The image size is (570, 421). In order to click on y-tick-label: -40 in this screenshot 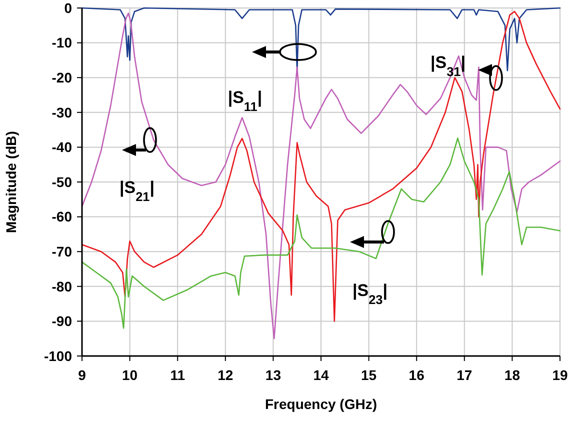, I will do `click(62, 147)`.